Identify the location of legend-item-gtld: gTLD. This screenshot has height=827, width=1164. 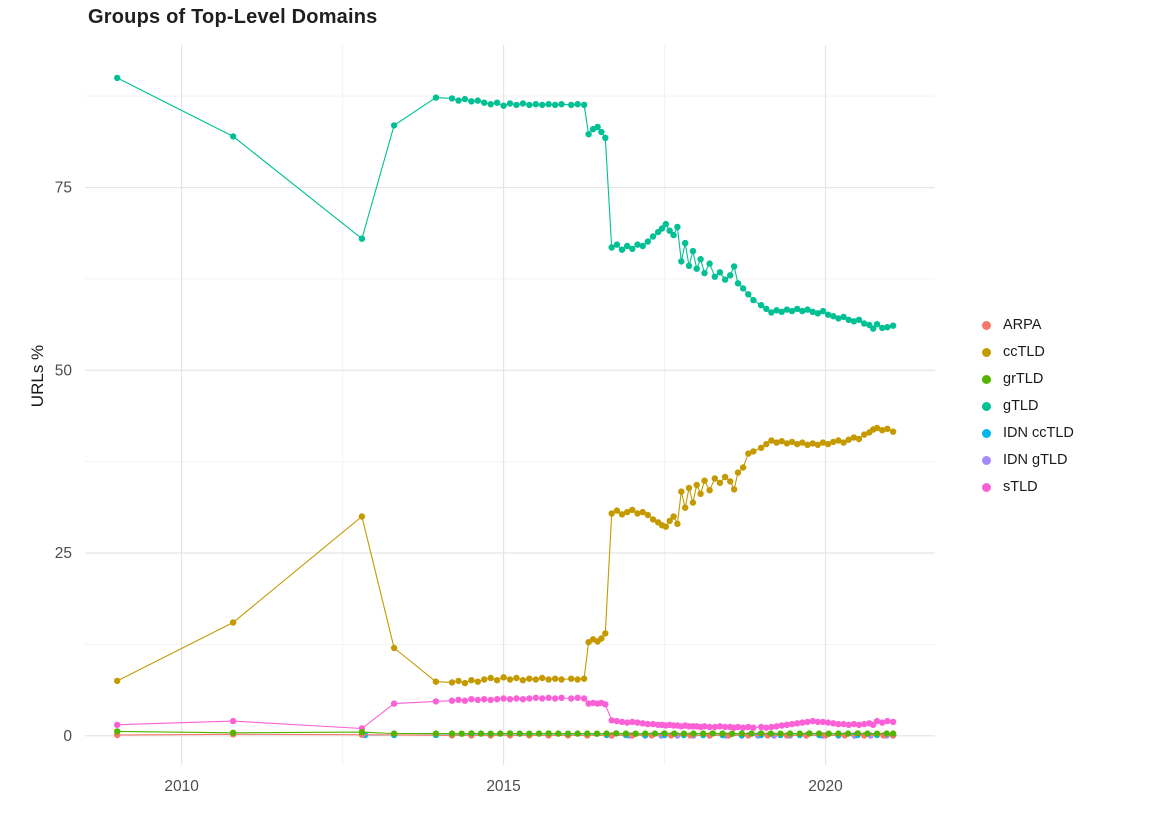
(1026, 406).